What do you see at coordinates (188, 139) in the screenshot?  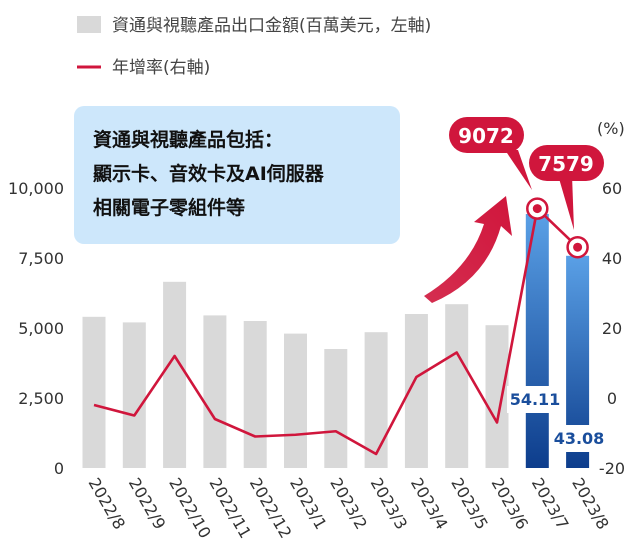 I see `note-line-1: 資通與視聽產品包括：` at bounding box center [188, 139].